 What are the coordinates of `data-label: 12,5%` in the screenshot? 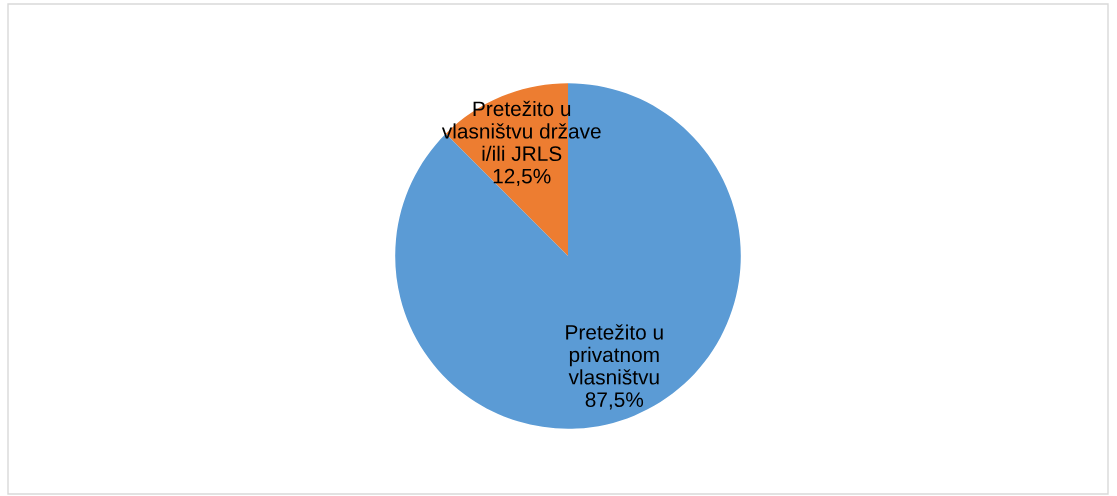 It's located at (522, 177).